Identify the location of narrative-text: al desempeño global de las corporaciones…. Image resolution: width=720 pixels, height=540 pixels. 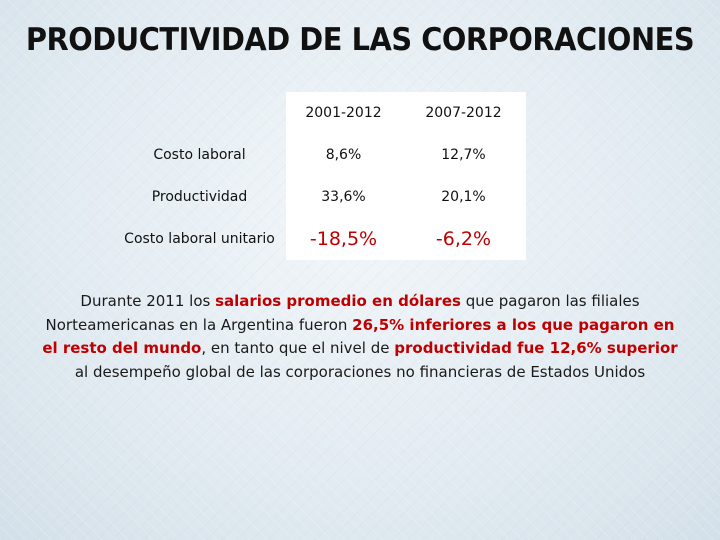
(360, 371).